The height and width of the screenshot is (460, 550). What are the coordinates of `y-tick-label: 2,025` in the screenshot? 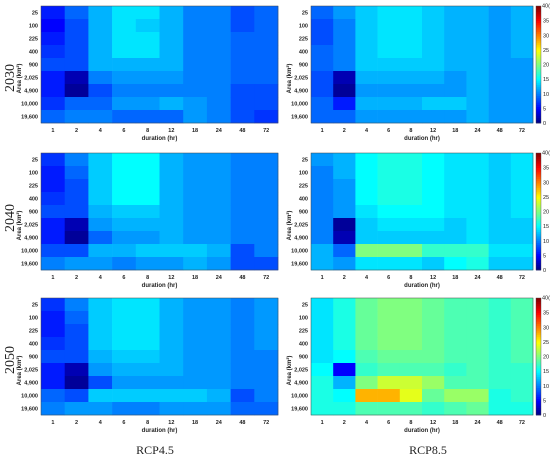 It's located at (31, 371).